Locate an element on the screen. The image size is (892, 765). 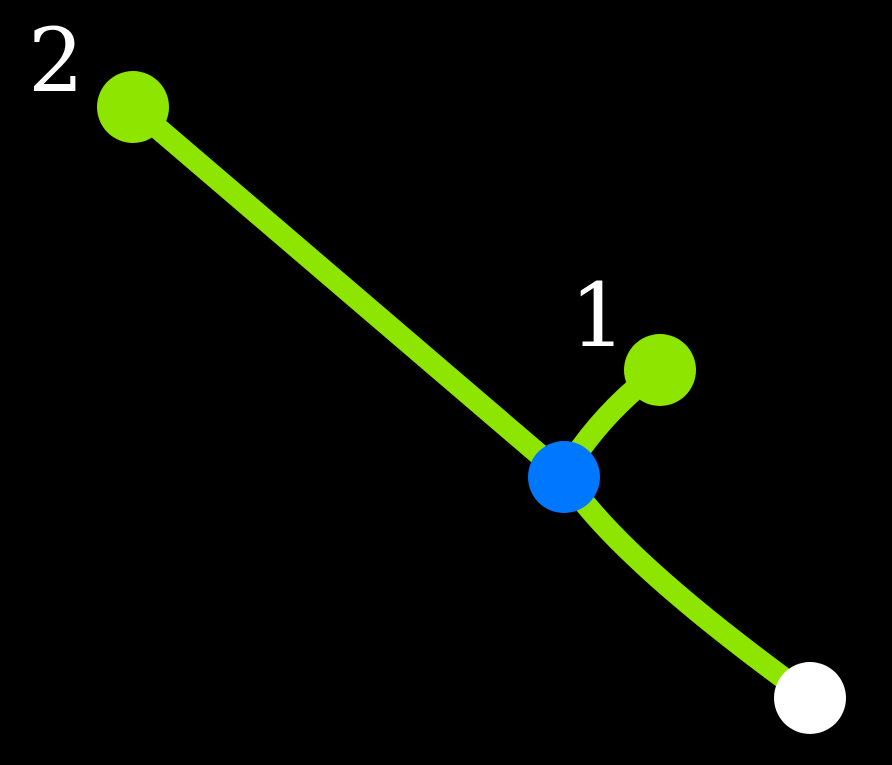
root-node is located at coordinates (810, 698).